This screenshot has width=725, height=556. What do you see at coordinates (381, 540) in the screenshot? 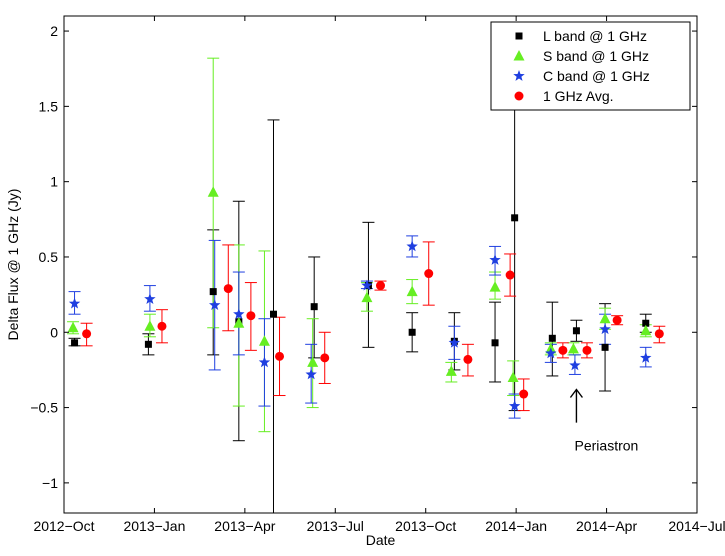
I see `x-axis-label: Date` at bounding box center [381, 540].